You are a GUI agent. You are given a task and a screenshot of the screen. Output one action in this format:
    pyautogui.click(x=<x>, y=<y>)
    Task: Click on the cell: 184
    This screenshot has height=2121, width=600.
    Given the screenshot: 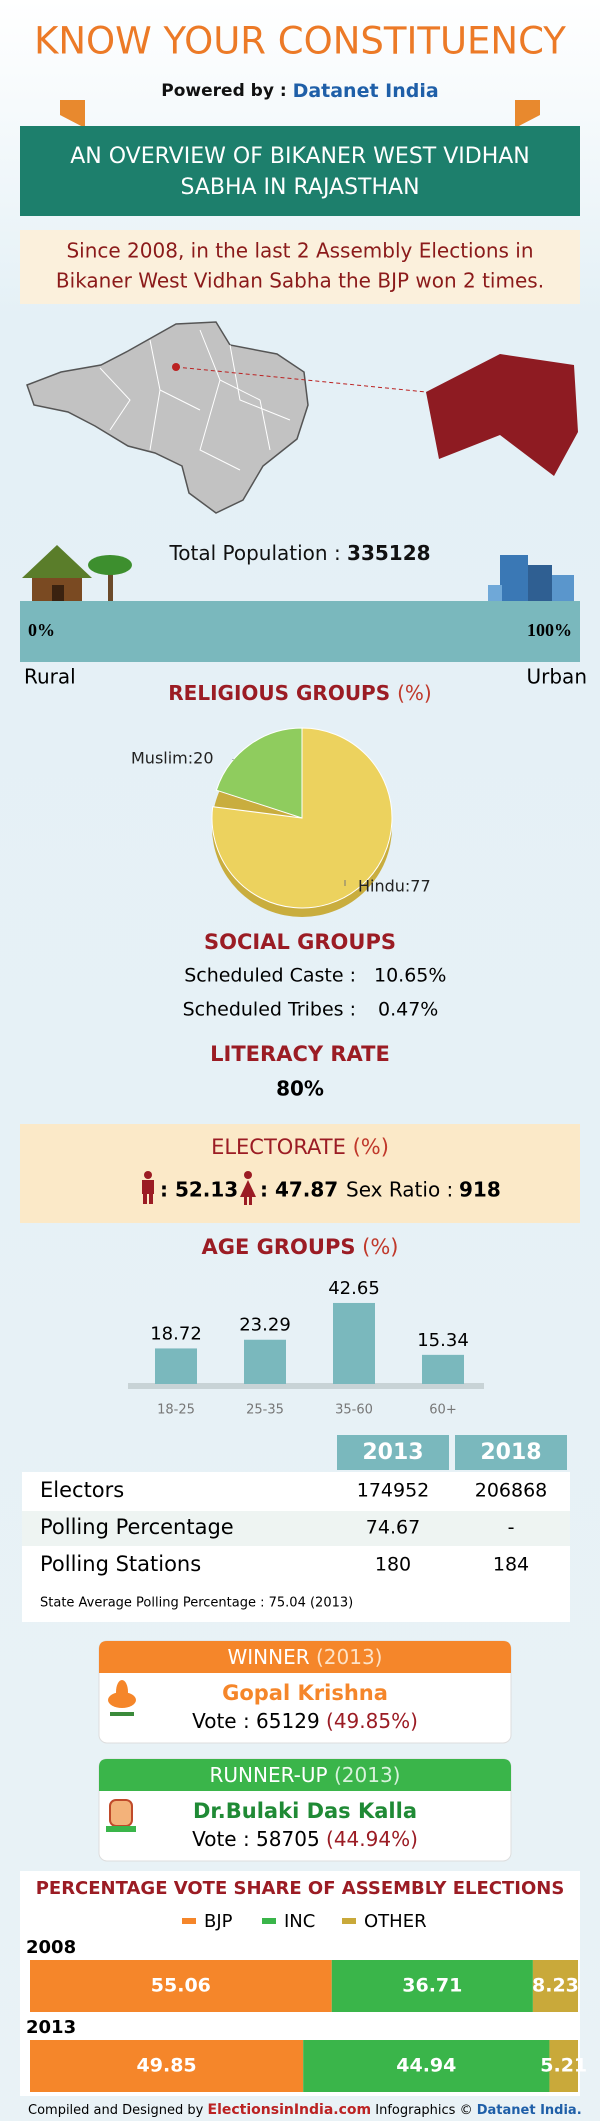 What is the action you would take?
    pyautogui.click(x=511, y=1565)
    